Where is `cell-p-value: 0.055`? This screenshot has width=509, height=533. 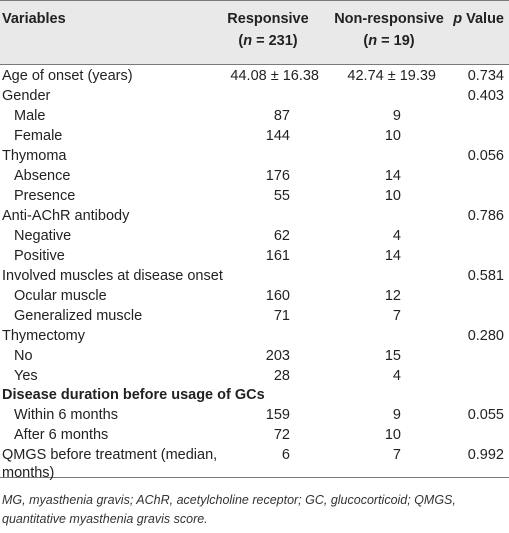 cell-p-value: 0.055 is located at coordinates (485, 415).